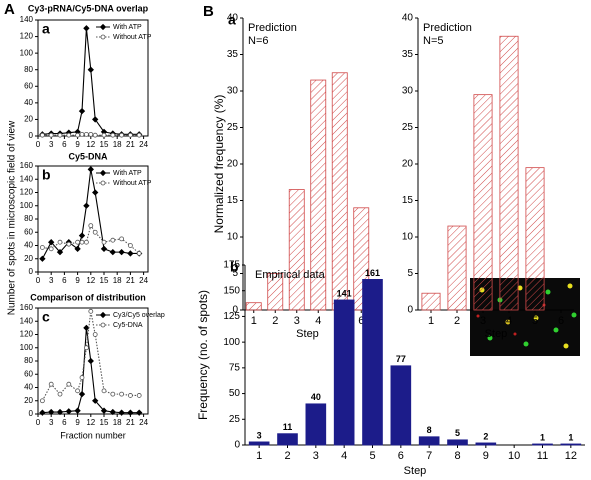 The height and width of the screenshot is (480, 591). Describe the element at coordinates (208, 11) in the screenshot. I see `panel-letter: B` at that location.